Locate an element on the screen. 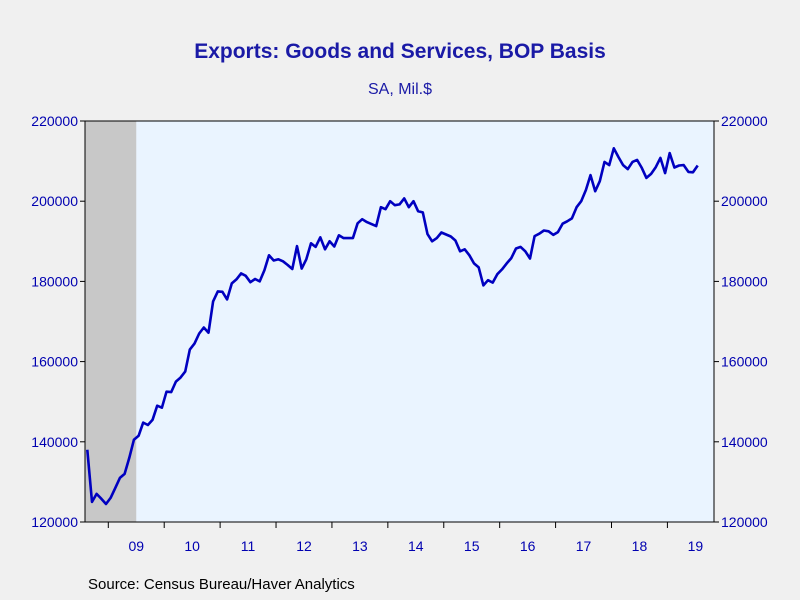  recession-band is located at coordinates (111, 321).